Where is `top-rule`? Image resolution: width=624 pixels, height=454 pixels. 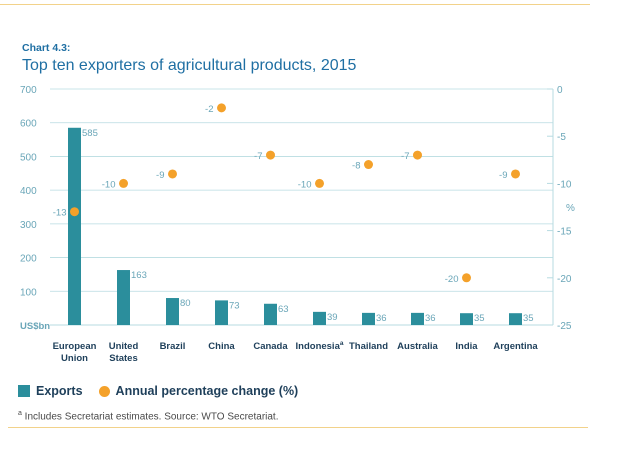
top-rule is located at coordinates (295, 4).